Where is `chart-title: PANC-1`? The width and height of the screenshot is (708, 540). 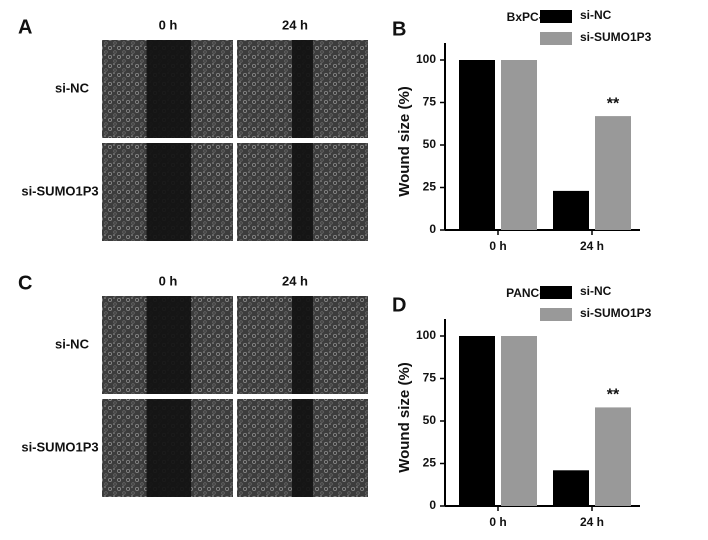
chart-title: PANC-1 is located at coordinates (528, 293).